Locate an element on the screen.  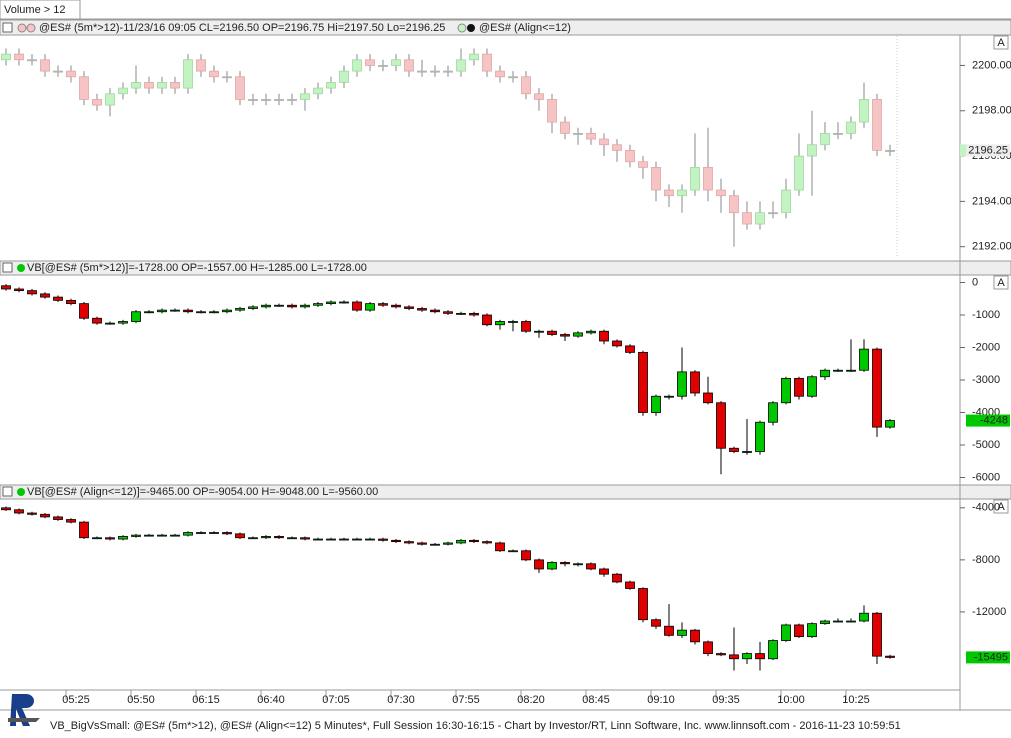
y-tick-label: 2194.00 is located at coordinates (991, 201).